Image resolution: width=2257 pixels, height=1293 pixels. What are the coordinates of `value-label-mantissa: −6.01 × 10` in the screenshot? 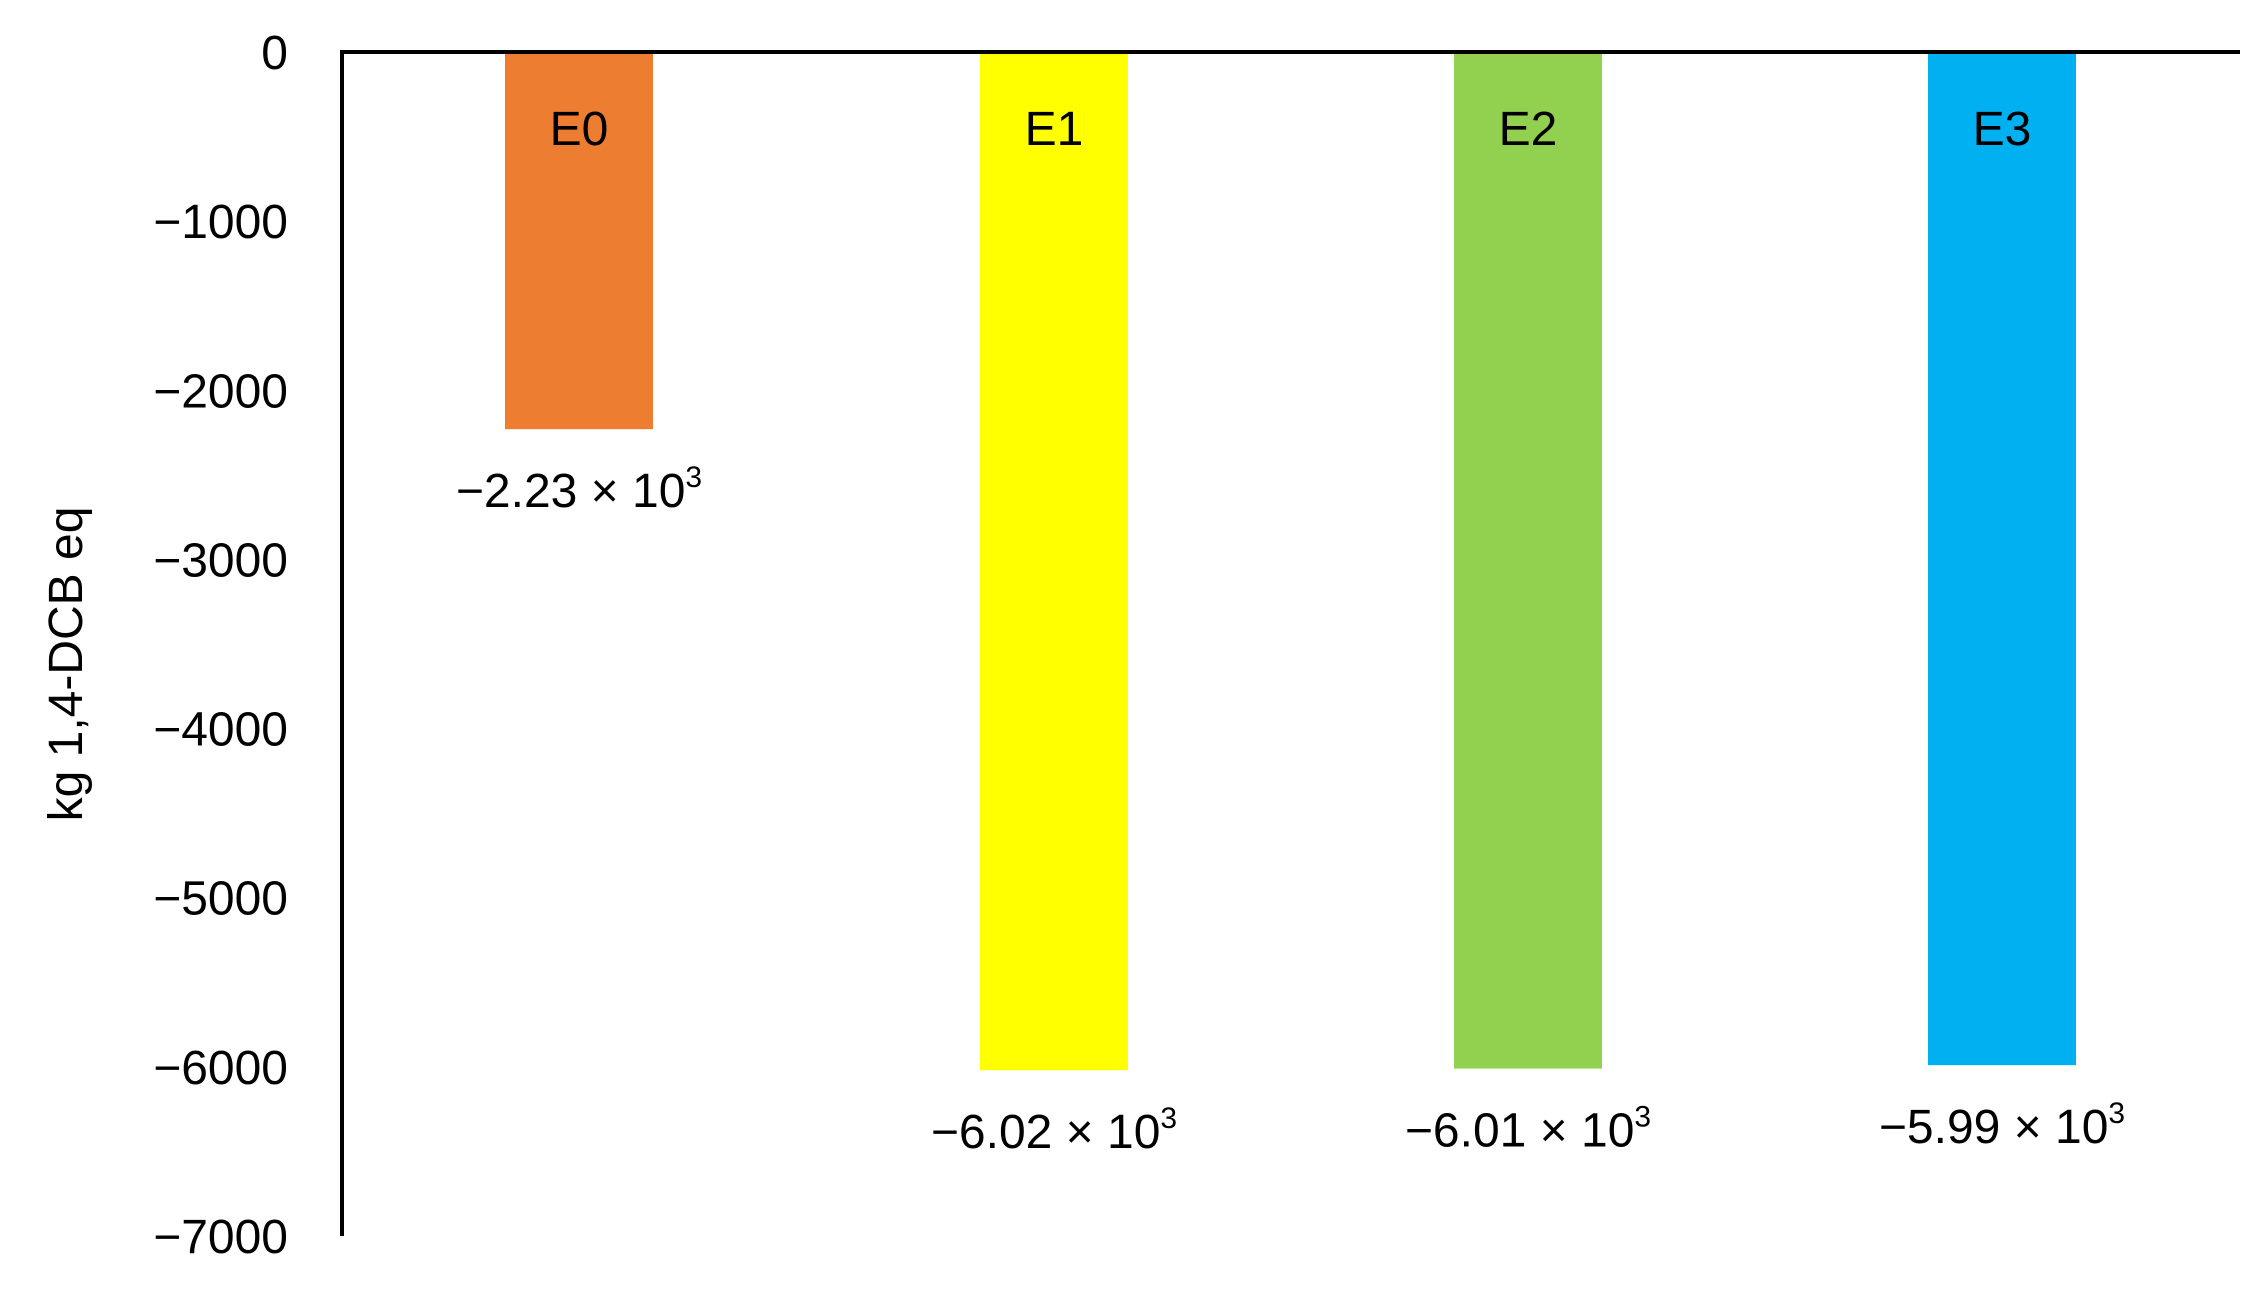 It's located at (1520, 1131).